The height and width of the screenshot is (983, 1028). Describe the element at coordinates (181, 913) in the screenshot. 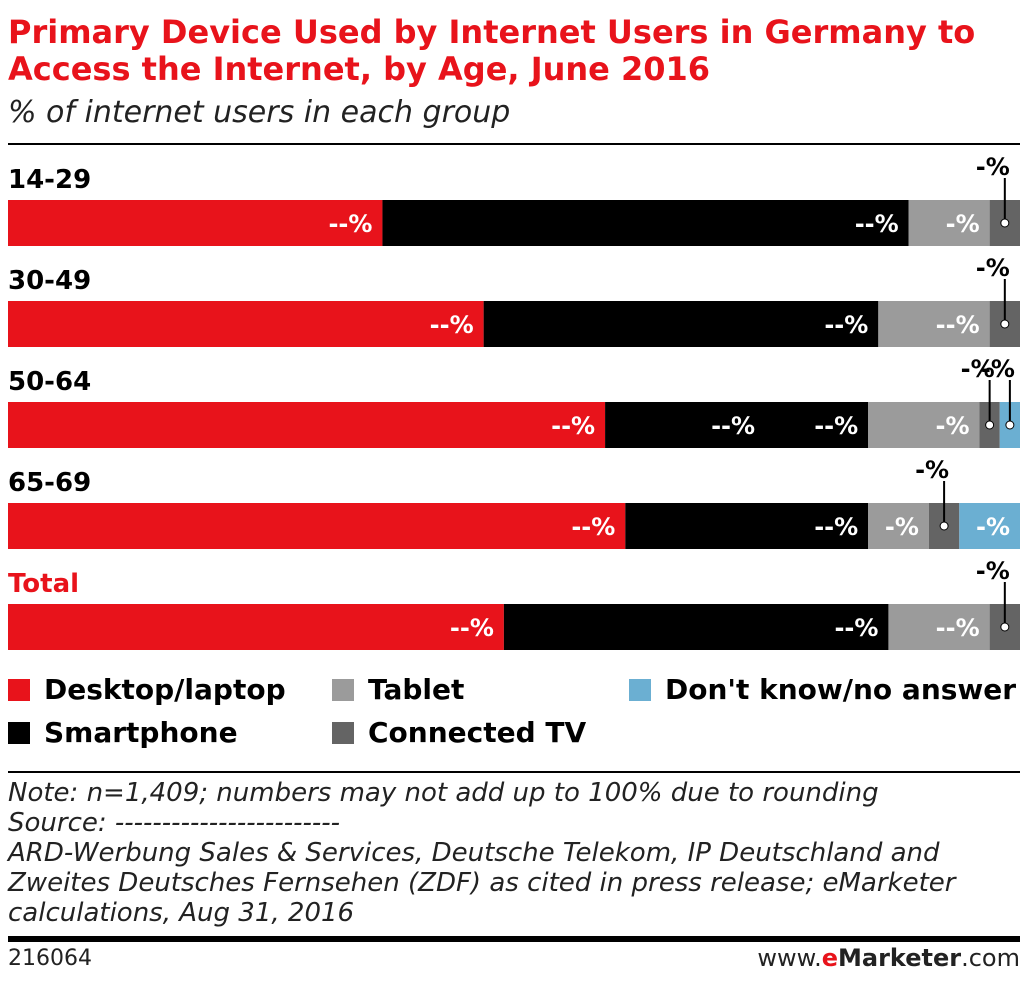

I see `source-line-3: calculations, Aug 31, 2016` at that location.